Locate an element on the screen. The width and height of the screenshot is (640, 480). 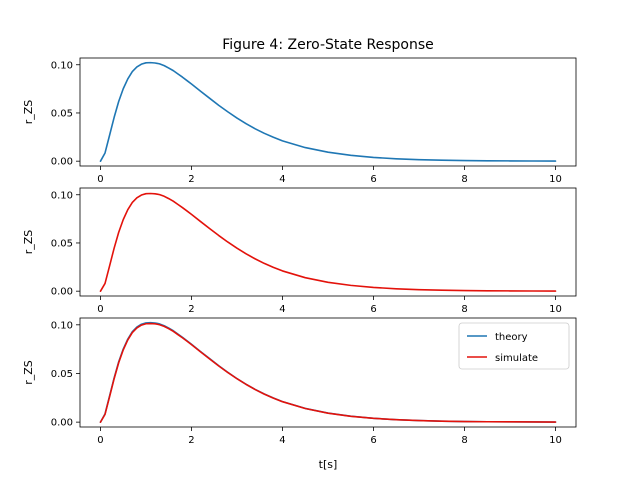
figure-title: Figure 4: Zero-State Response is located at coordinates (328, 45).